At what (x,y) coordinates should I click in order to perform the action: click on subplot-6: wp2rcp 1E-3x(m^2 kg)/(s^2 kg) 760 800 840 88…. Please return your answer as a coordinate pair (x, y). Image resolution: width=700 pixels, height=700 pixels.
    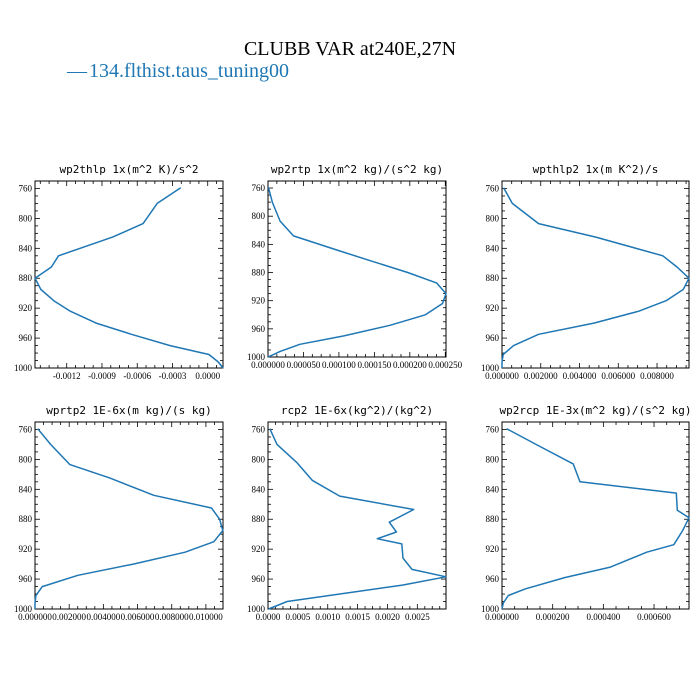
    Looking at the image, I should click on (586, 513).